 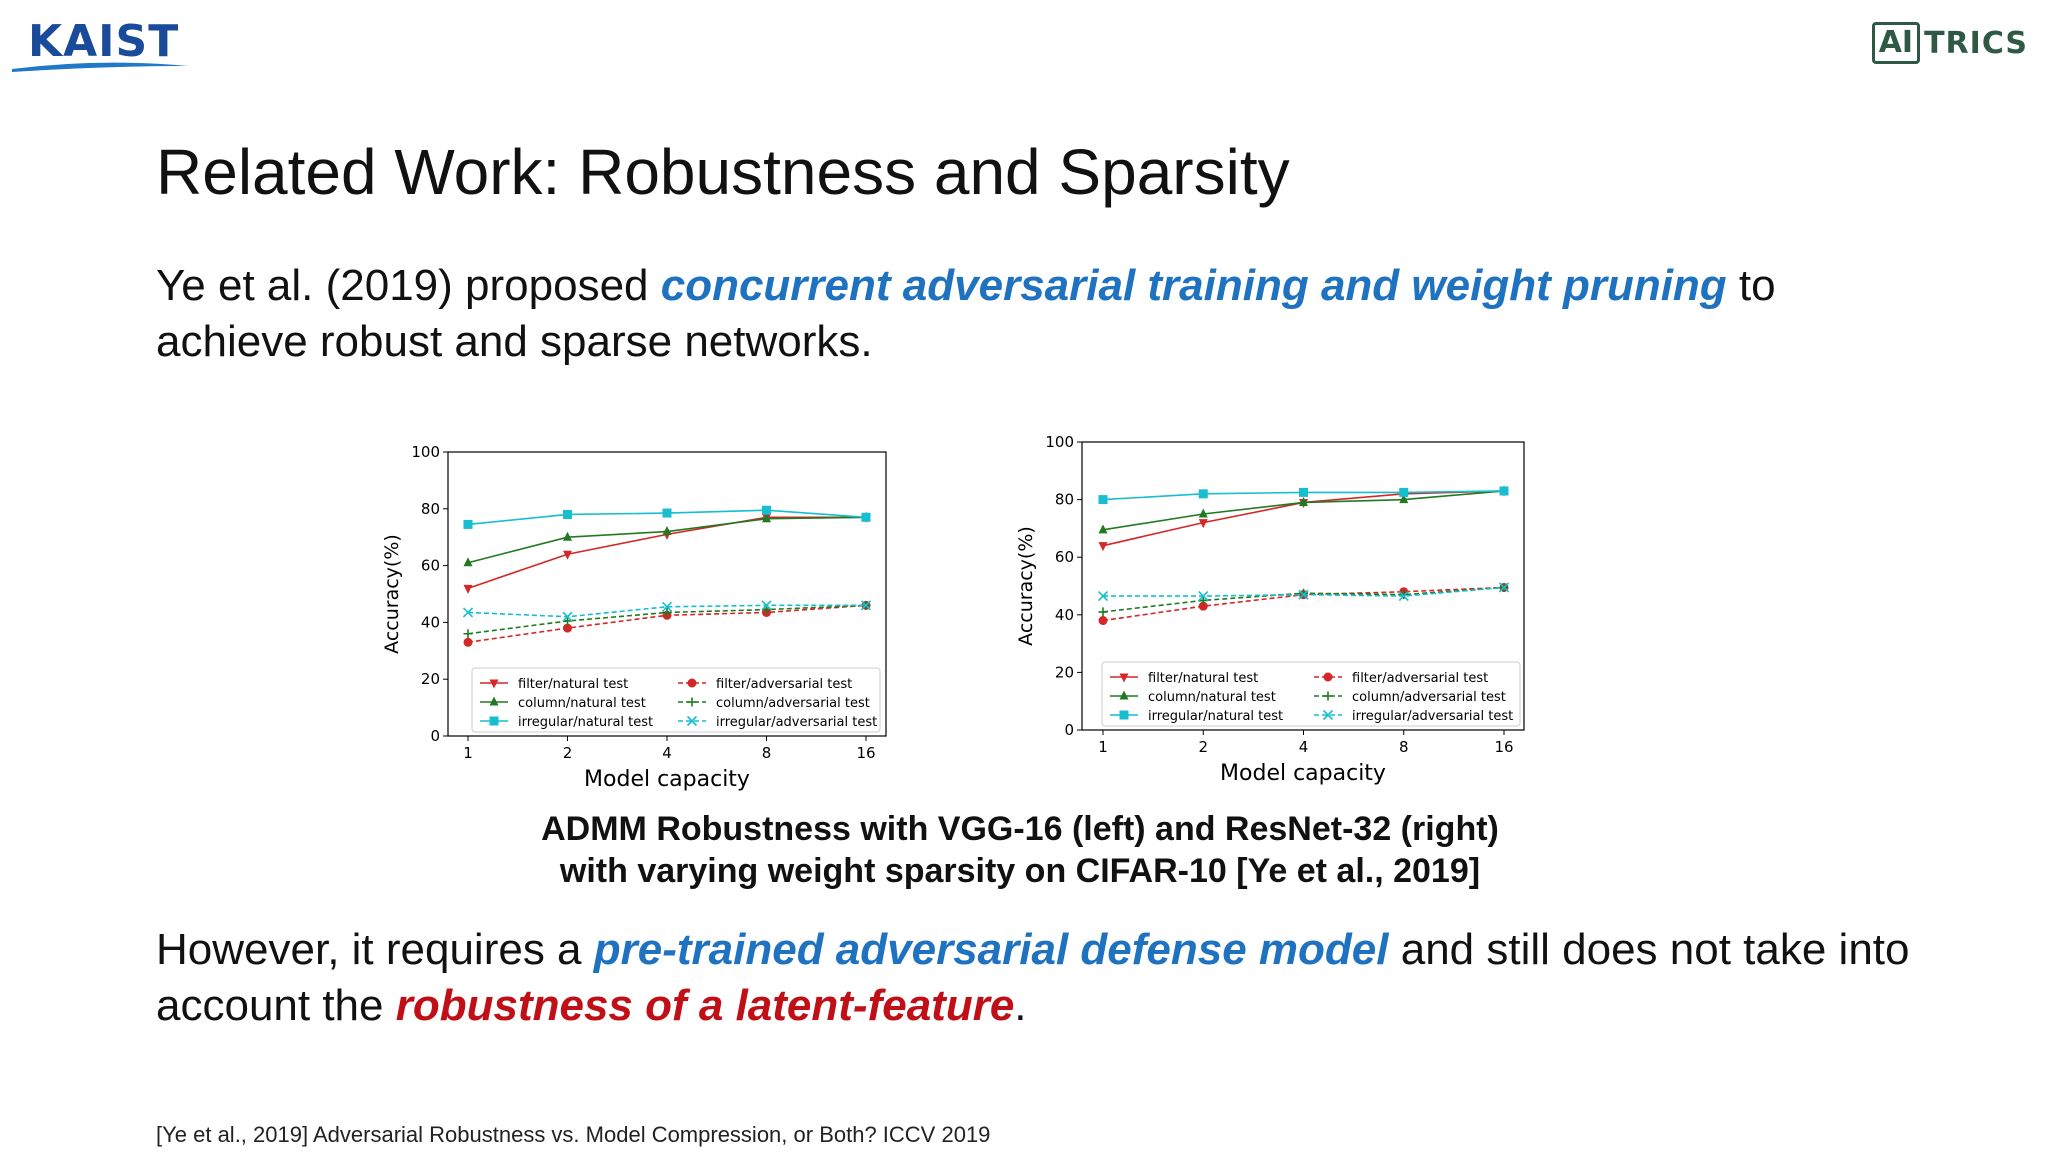 What do you see at coordinates (1896, 43) in the screenshot?
I see `aitrics-logo-box: AI` at bounding box center [1896, 43].